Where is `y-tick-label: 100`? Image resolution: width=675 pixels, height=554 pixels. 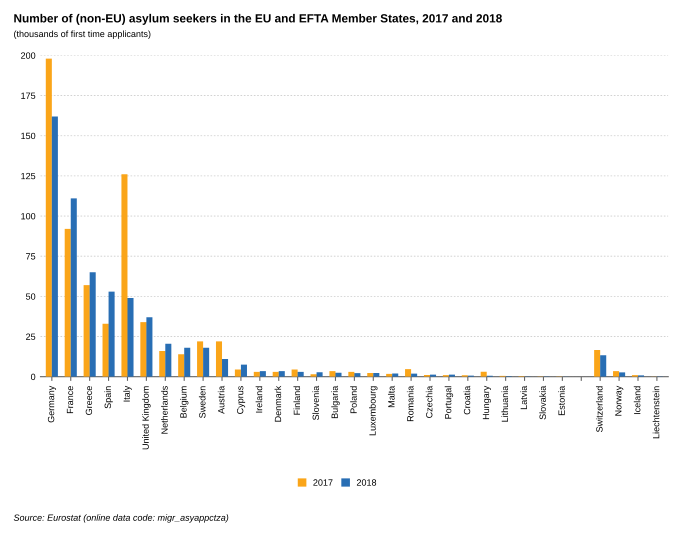 y-tick-label: 100 is located at coordinates (28, 216).